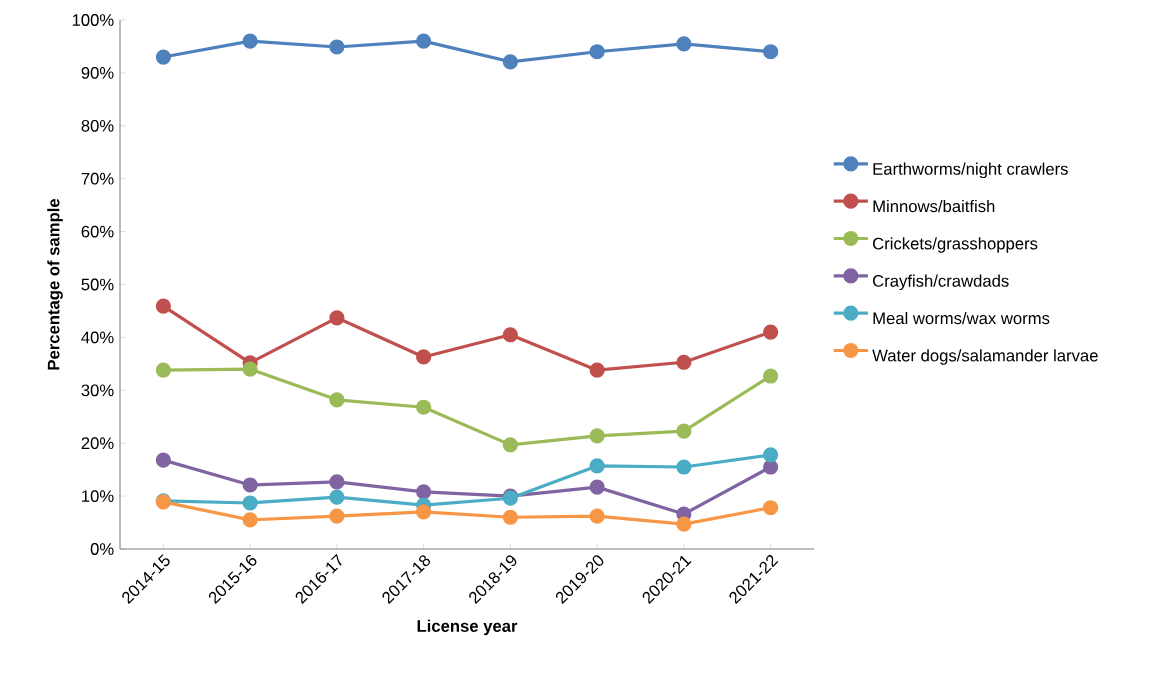 The image size is (1156, 690). Describe the element at coordinates (985, 357) in the screenshot. I see `legend-label: Water dogs/salamander larvae` at that location.